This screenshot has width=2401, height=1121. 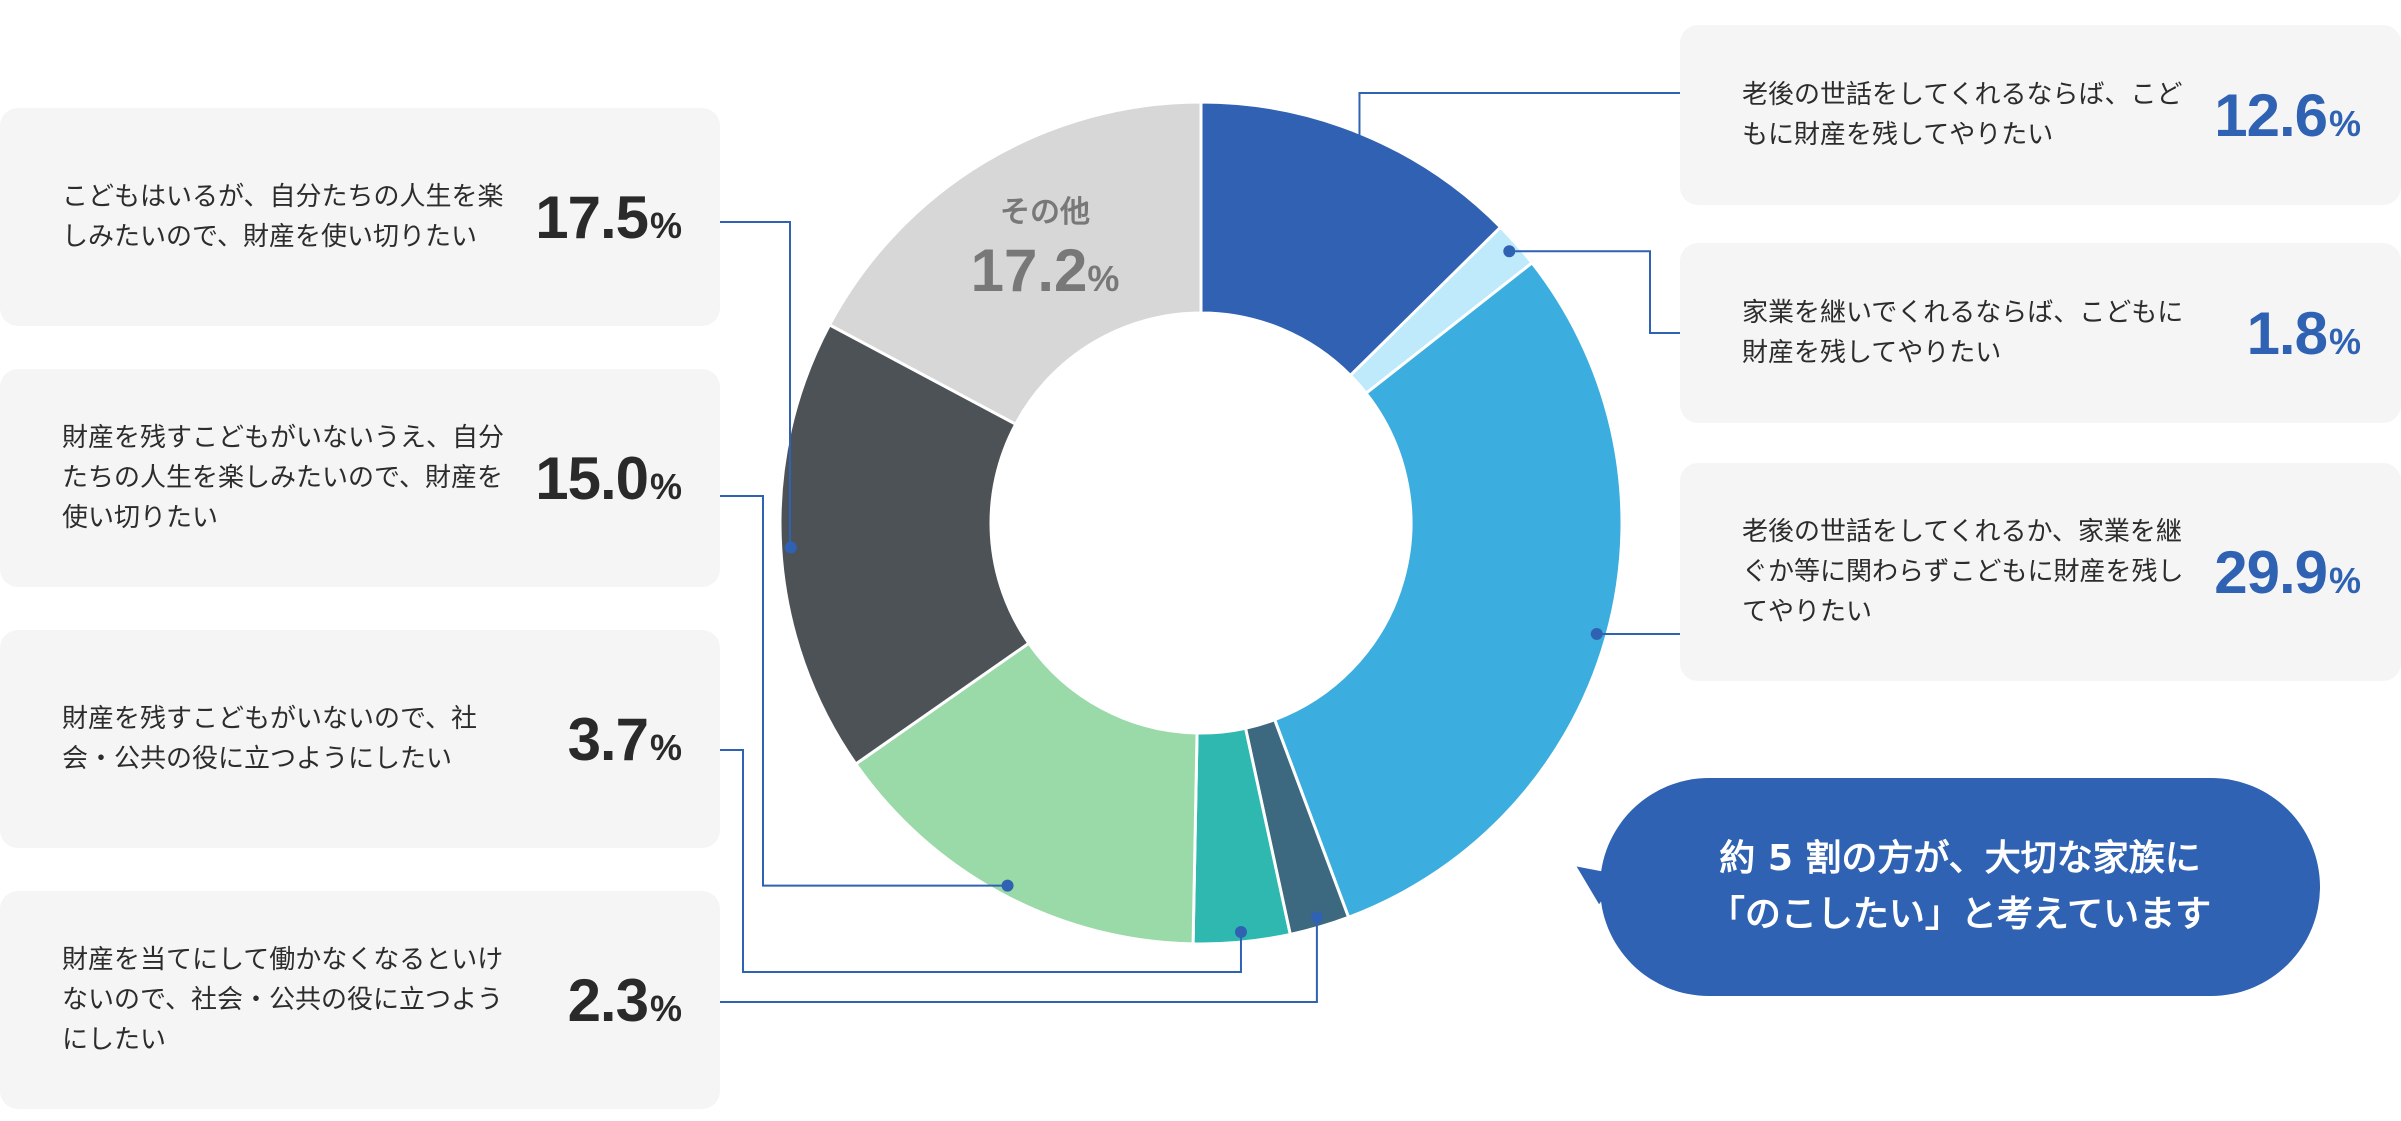 What do you see at coordinates (1963, 572) in the screenshot?
I see `card-label: 老後の世話をしてくれるか、家業を継ぐか等に関わらずこどもに財産を残してやりたい` at bounding box center [1963, 572].